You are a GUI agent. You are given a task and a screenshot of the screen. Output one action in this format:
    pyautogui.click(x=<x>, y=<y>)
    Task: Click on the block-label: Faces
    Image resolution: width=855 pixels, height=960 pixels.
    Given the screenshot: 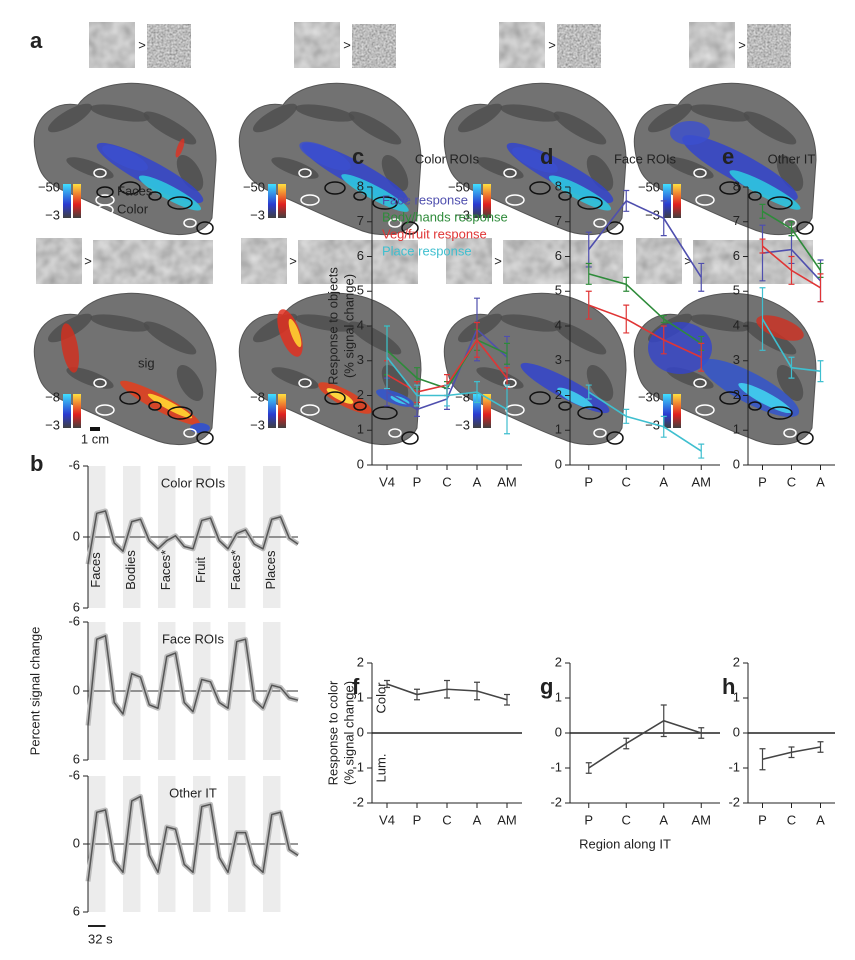 What is the action you would take?
    pyautogui.click(x=95, y=570)
    